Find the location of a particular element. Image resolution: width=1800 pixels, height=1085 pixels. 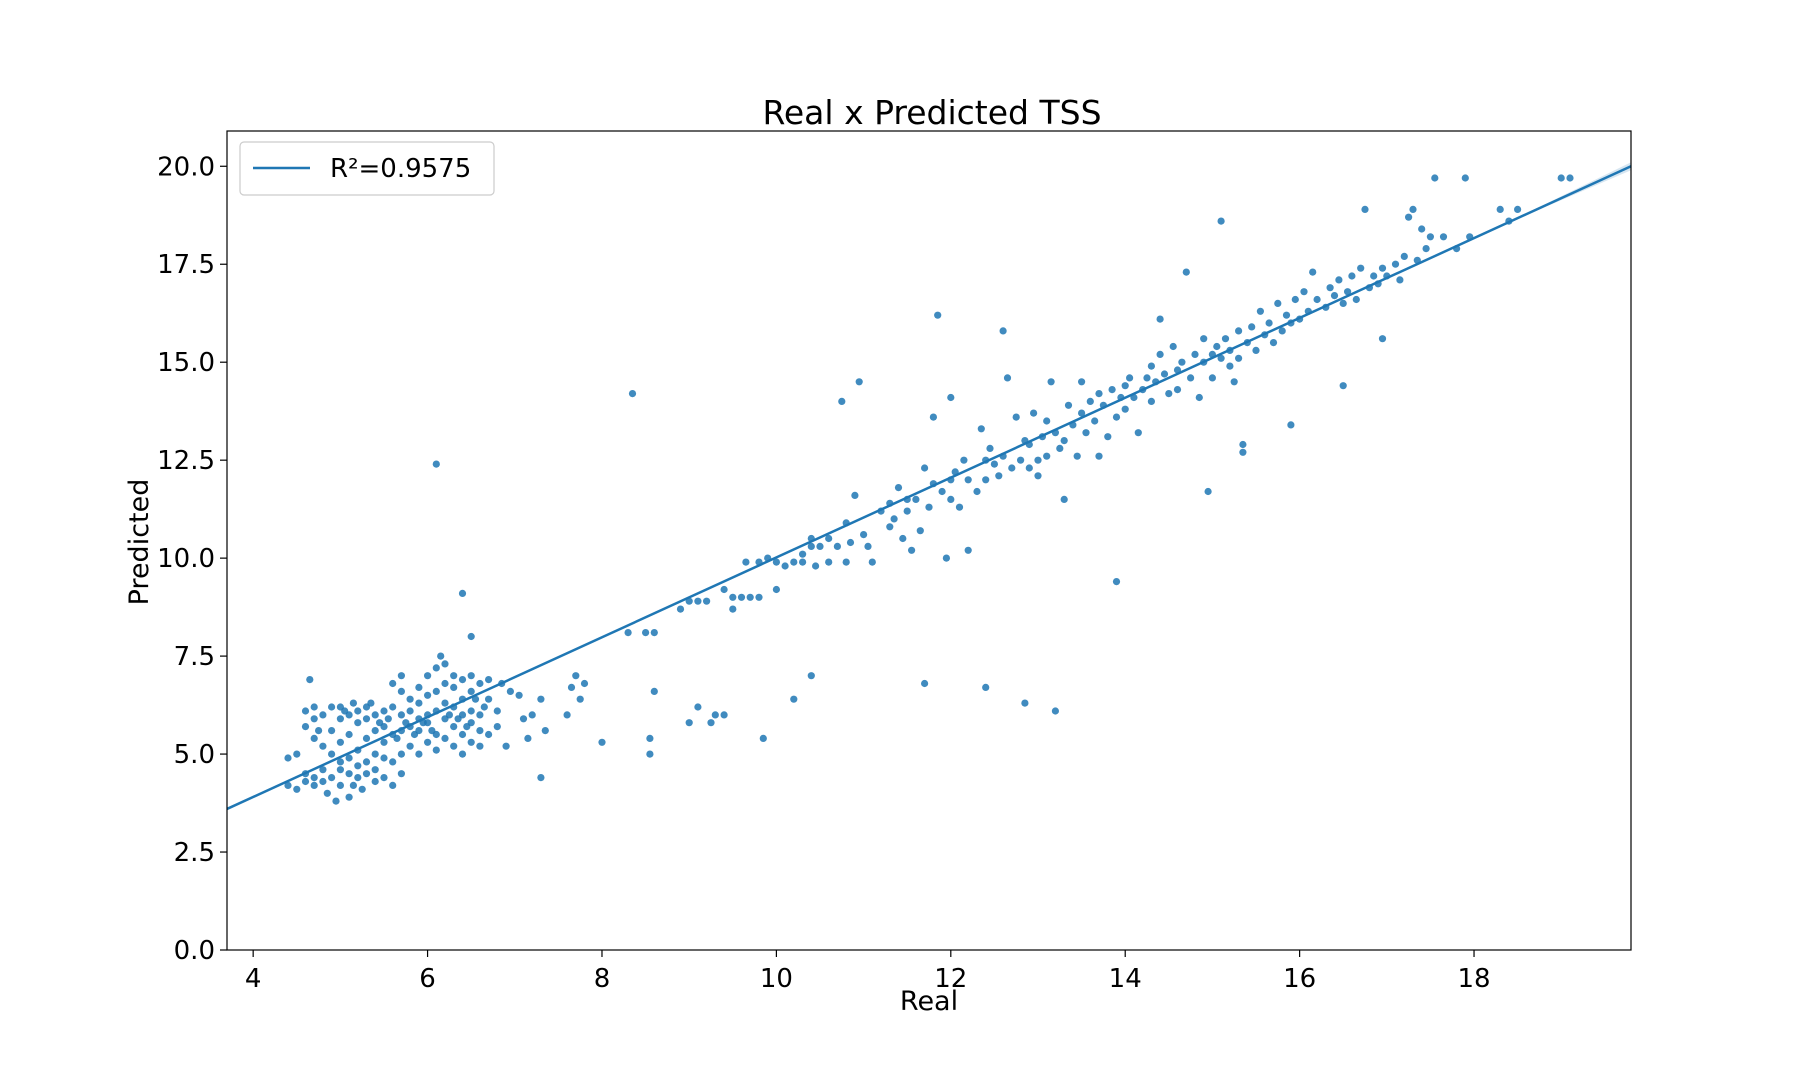

legend-entry-label: R²=0.9575 is located at coordinates (400, 169).